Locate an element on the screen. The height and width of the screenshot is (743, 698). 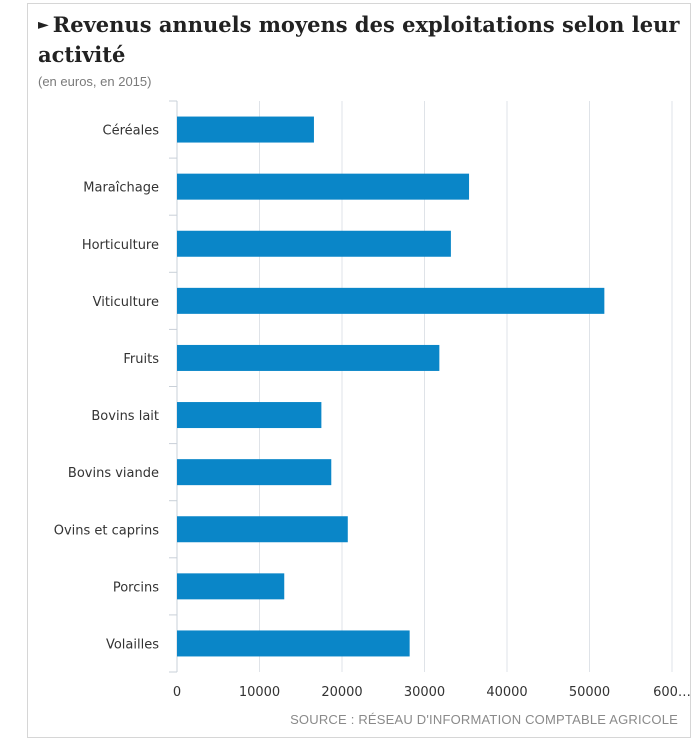
x-tick-label: 50000 is located at coordinates (589, 692).